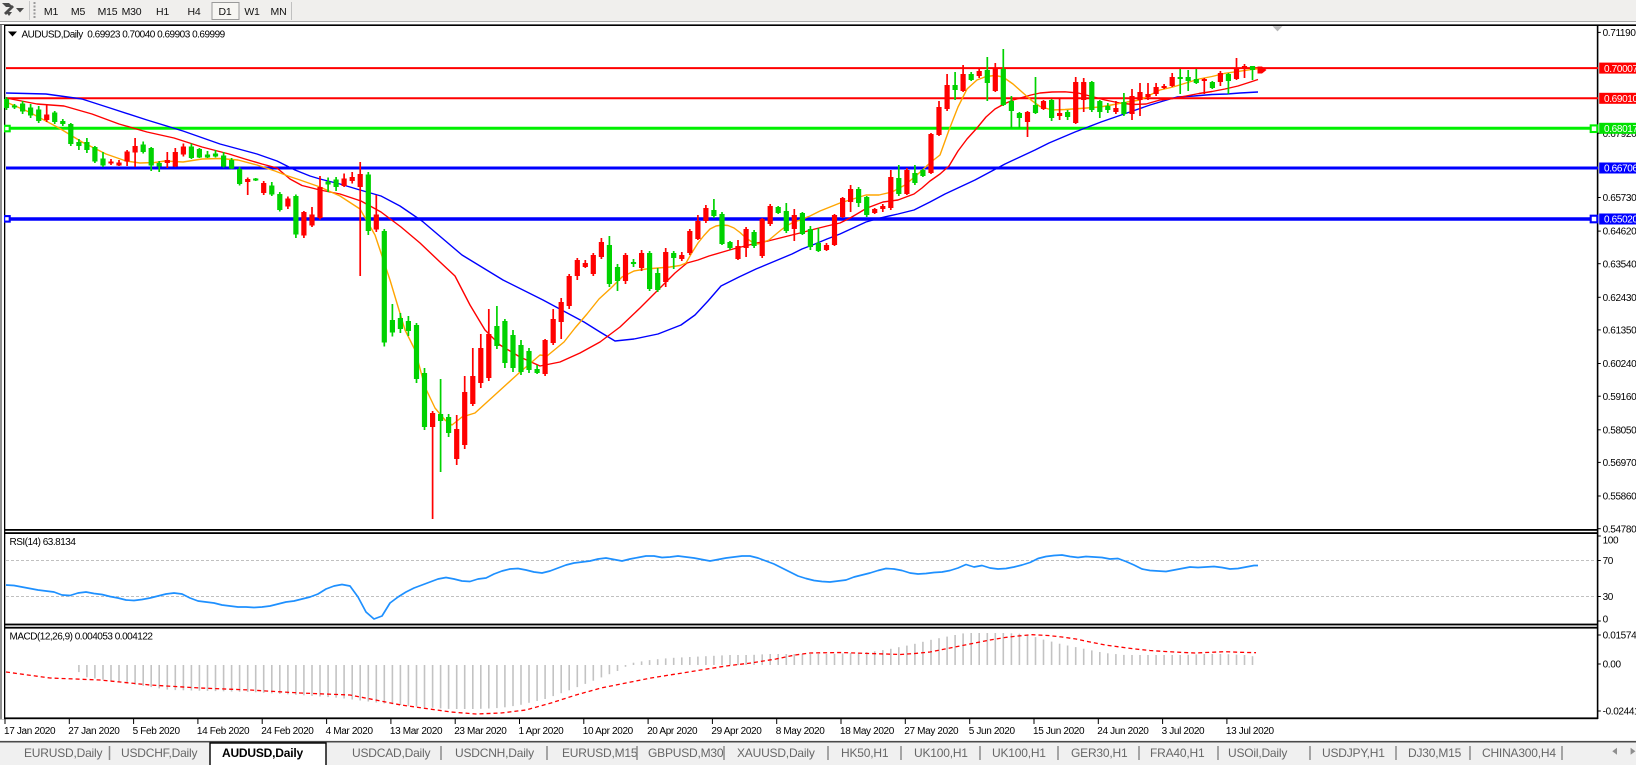  What do you see at coordinates (1619, 529) in the screenshot?
I see `svg-text: 0.54780` at bounding box center [1619, 529].